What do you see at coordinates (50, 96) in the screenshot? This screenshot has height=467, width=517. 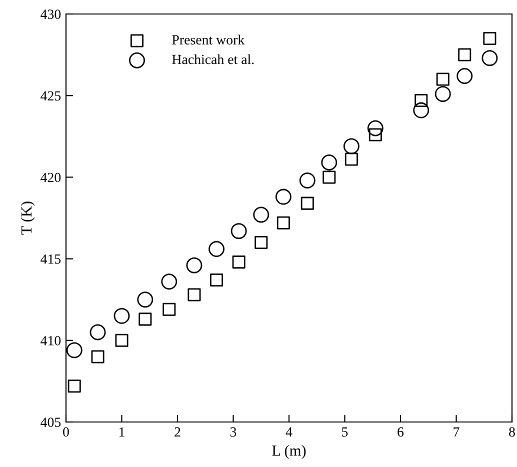 I see `y-tick-label: 425` at bounding box center [50, 96].